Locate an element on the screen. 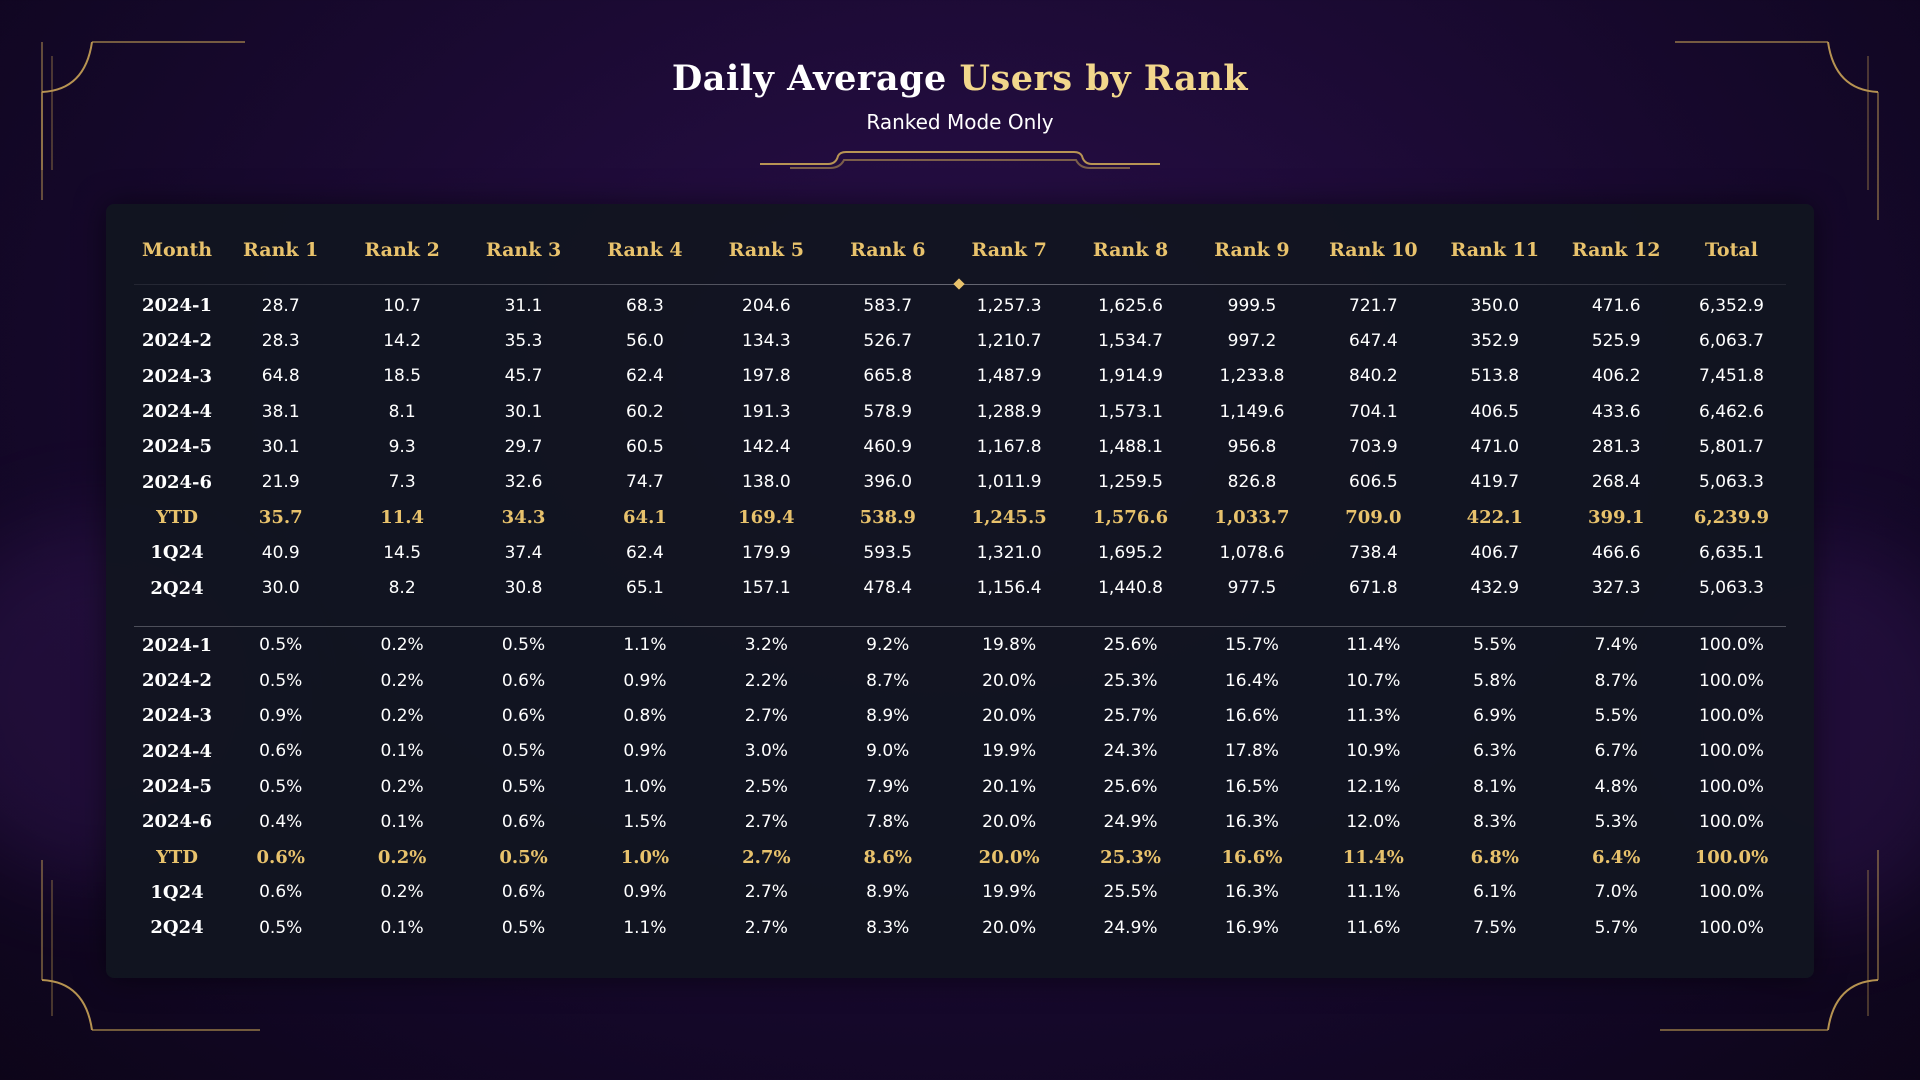 This screenshot has width=1920, height=1080. value-cell: 526.7 is located at coordinates (888, 340).